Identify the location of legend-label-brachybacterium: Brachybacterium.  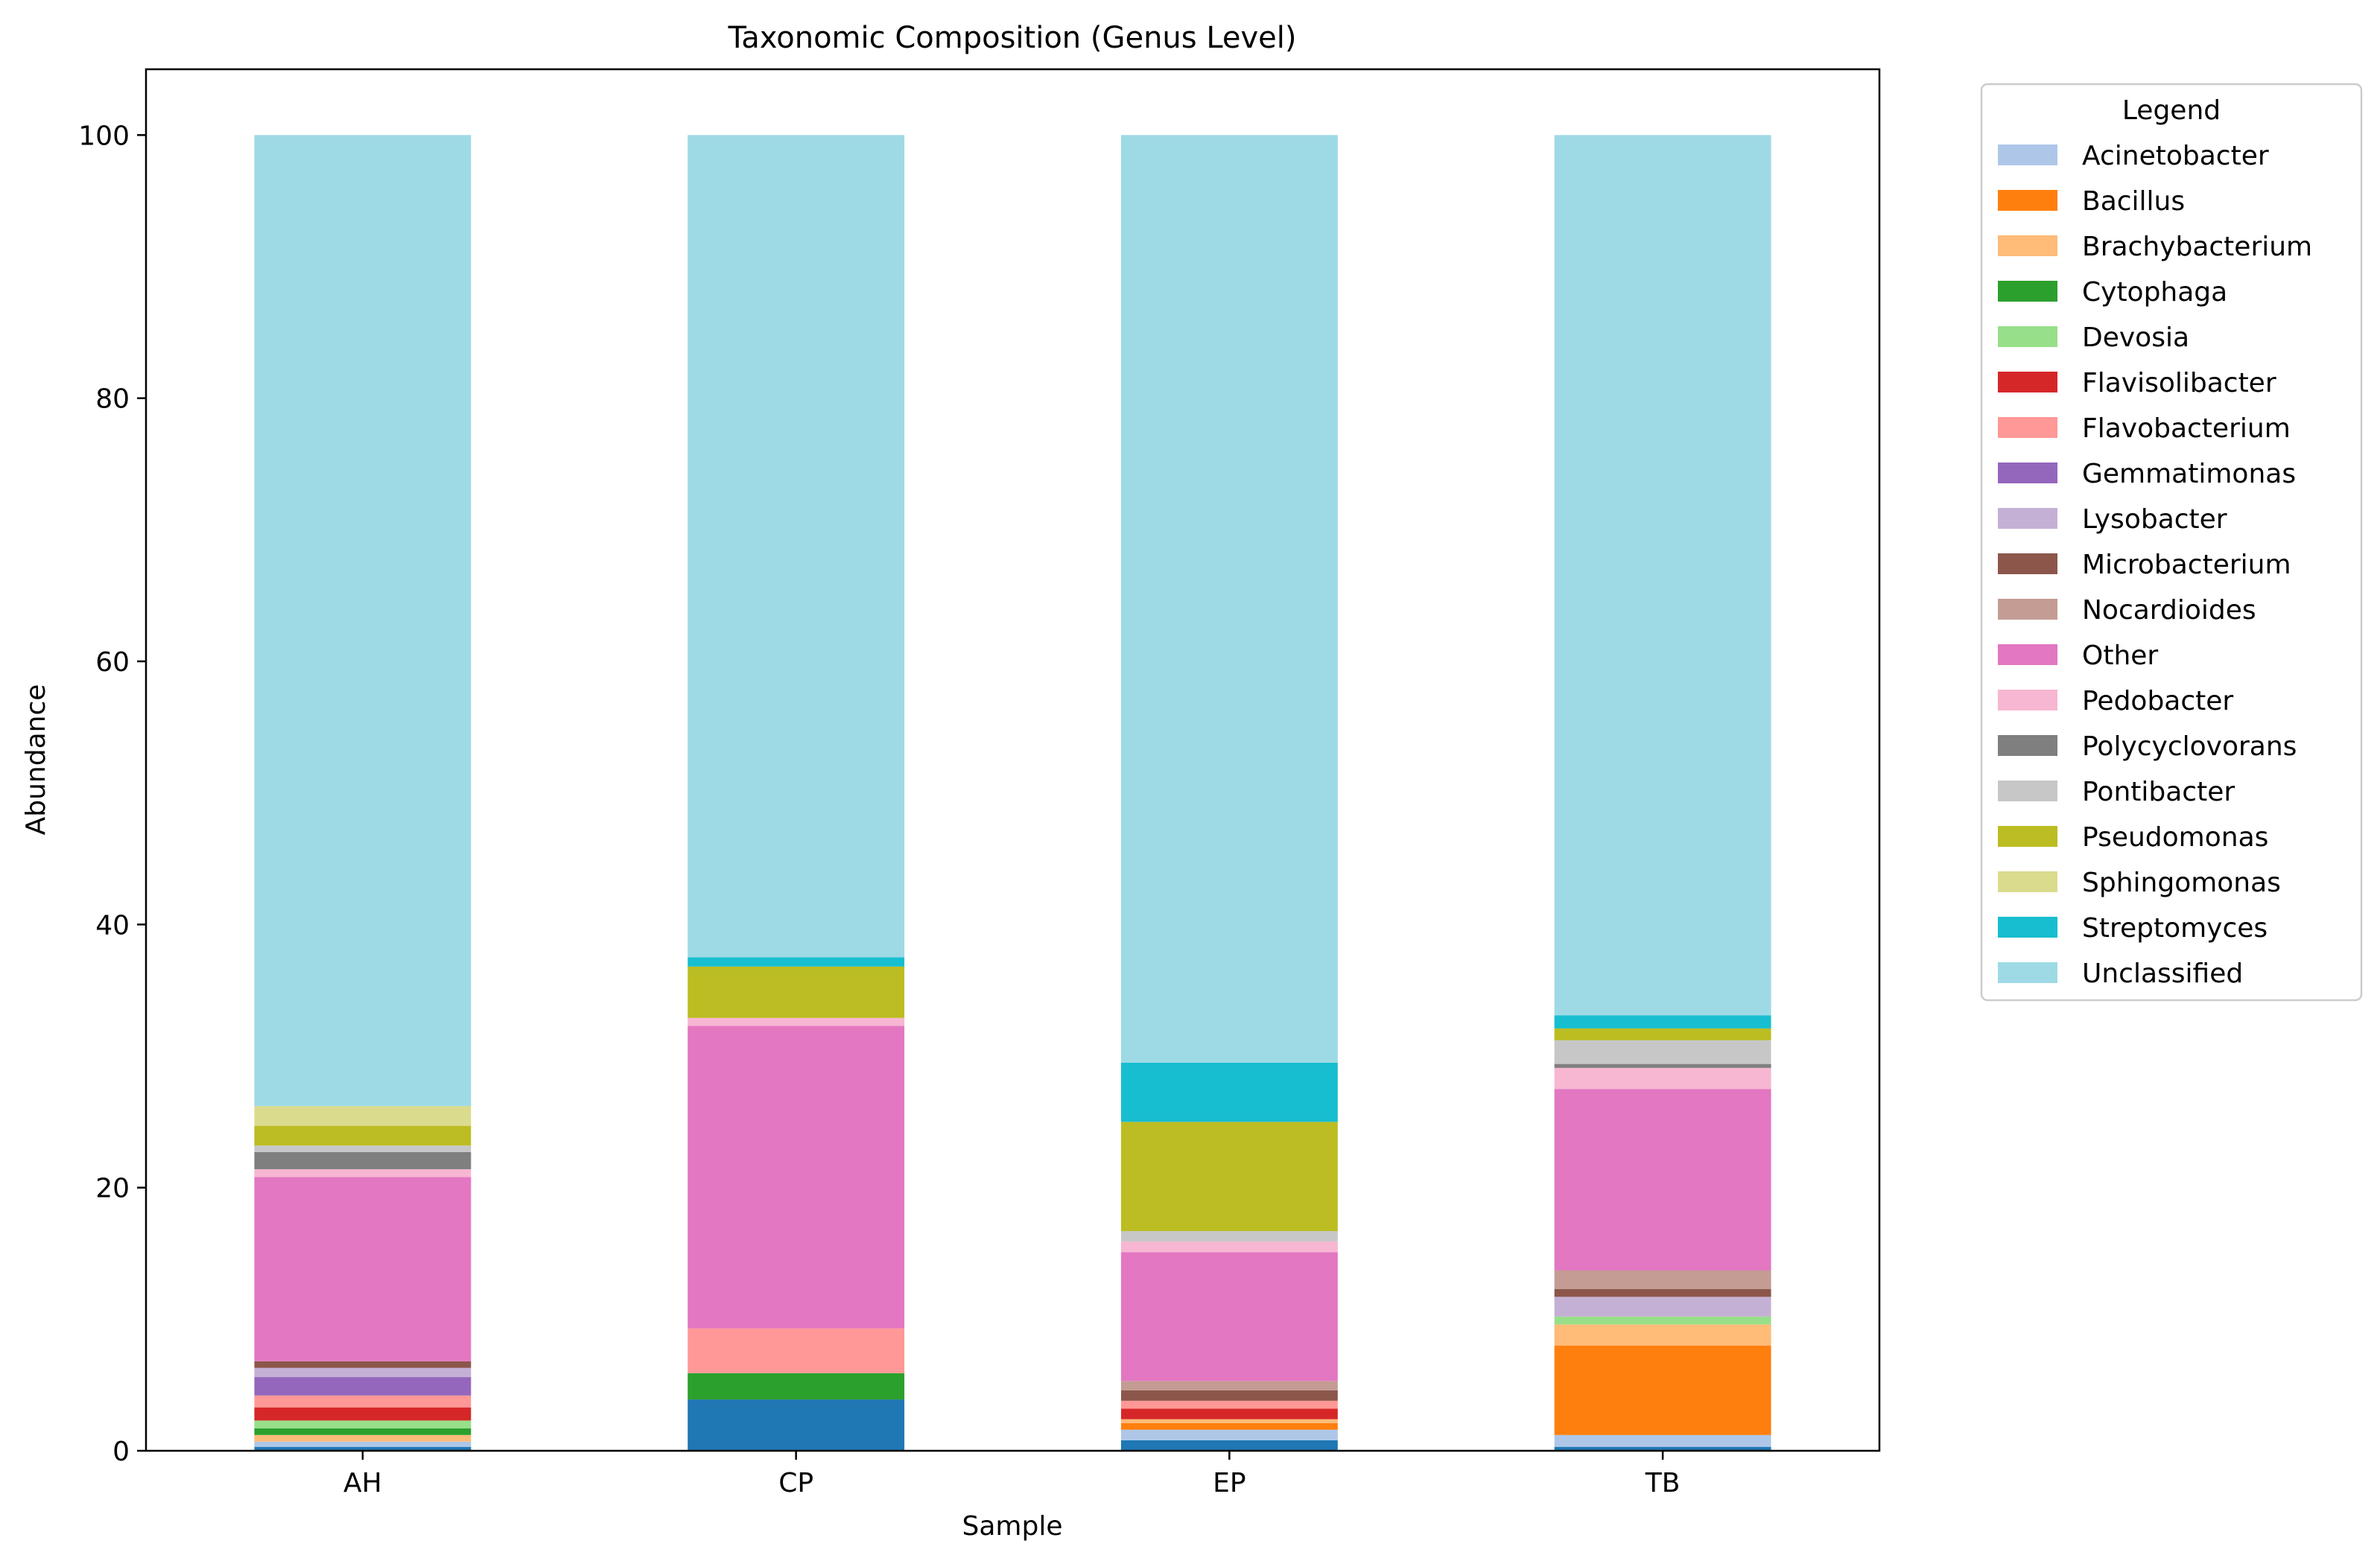
(2197, 247).